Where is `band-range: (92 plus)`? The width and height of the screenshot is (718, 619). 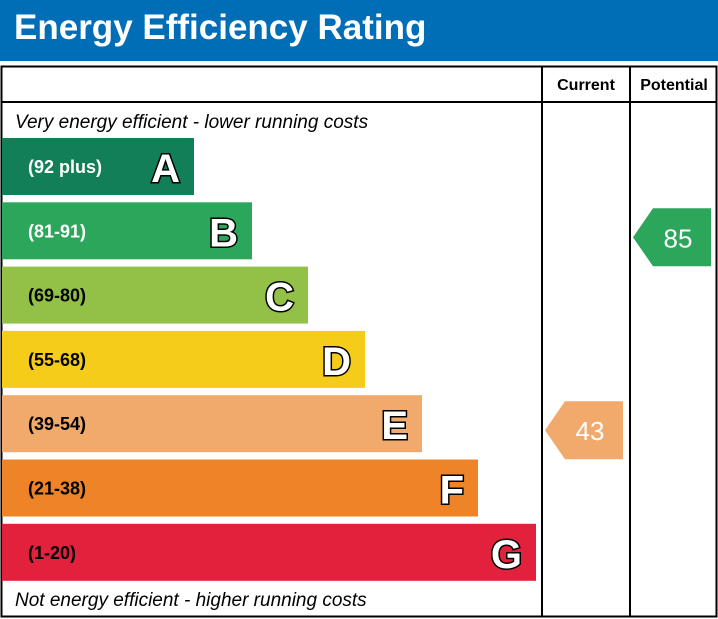
band-range: (92 plus) is located at coordinates (65, 167).